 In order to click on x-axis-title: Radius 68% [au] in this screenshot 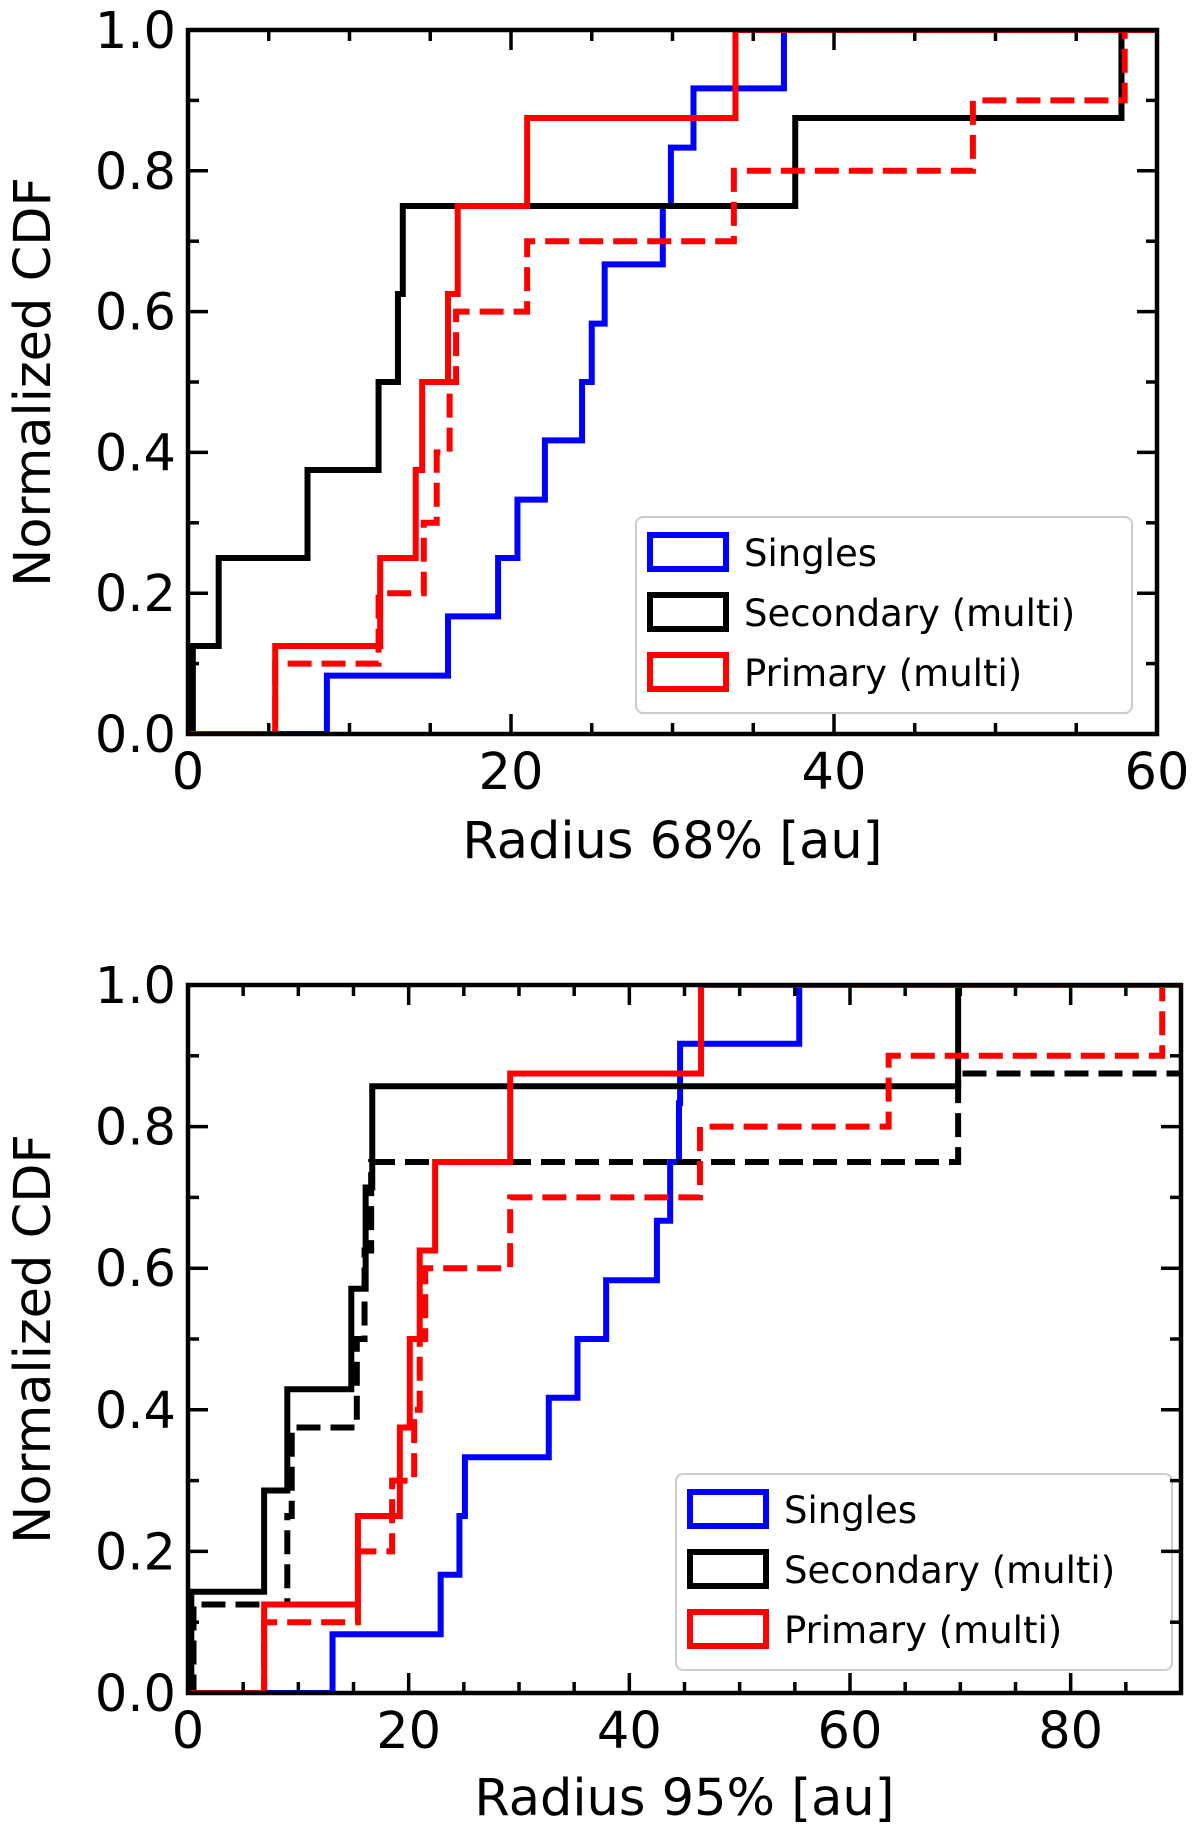, I will do `click(672, 841)`.